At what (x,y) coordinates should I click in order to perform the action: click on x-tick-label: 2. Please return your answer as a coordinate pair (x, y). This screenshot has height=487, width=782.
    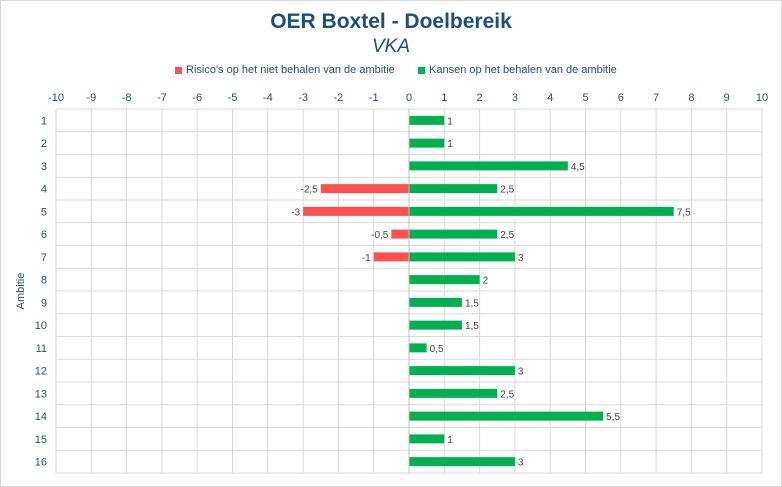
    Looking at the image, I should click on (480, 98).